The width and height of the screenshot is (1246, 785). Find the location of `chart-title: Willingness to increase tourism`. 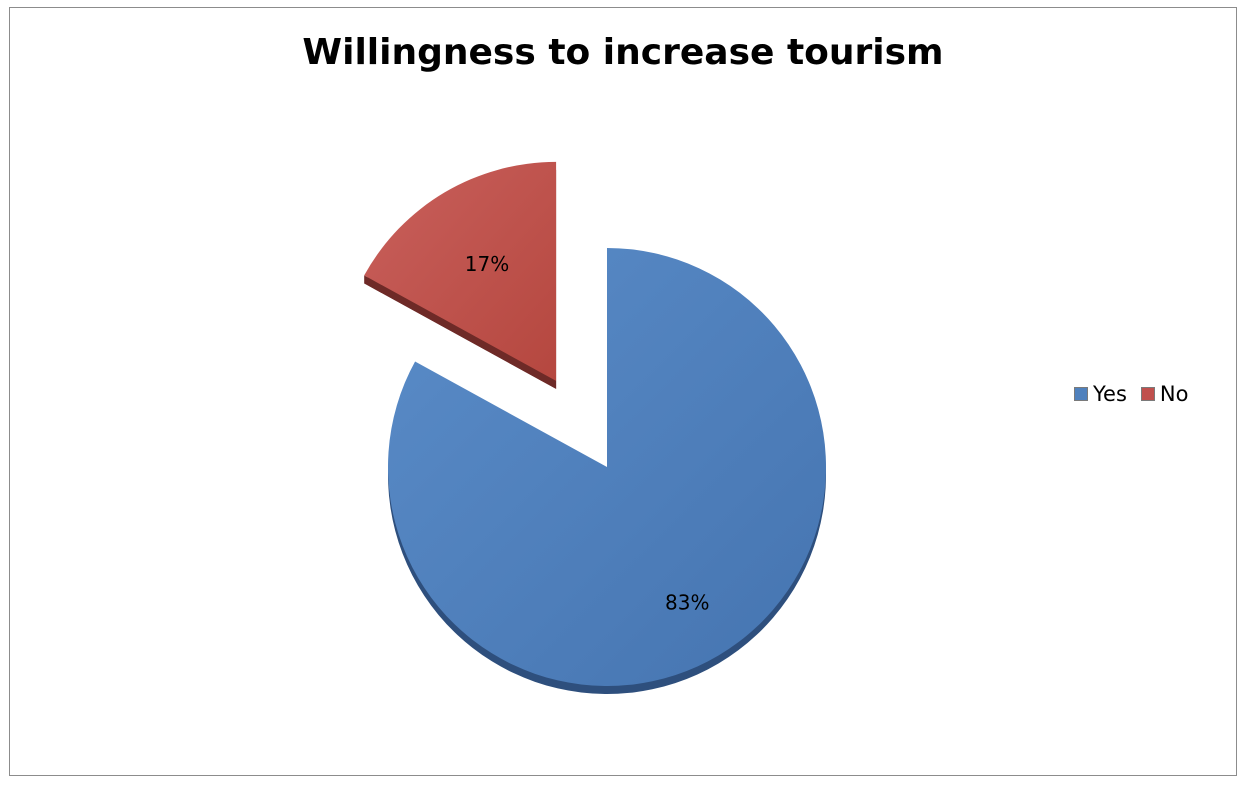

chart-title: Willingness to increase tourism is located at coordinates (623, 52).